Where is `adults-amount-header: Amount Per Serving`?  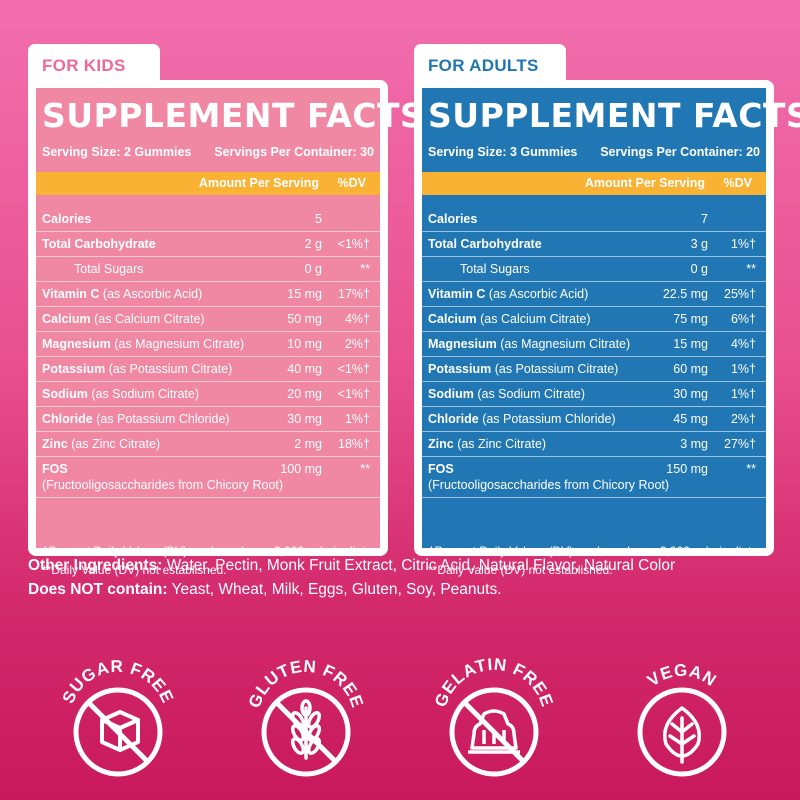 adults-amount-header: Amount Per Serving is located at coordinates (644, 183).